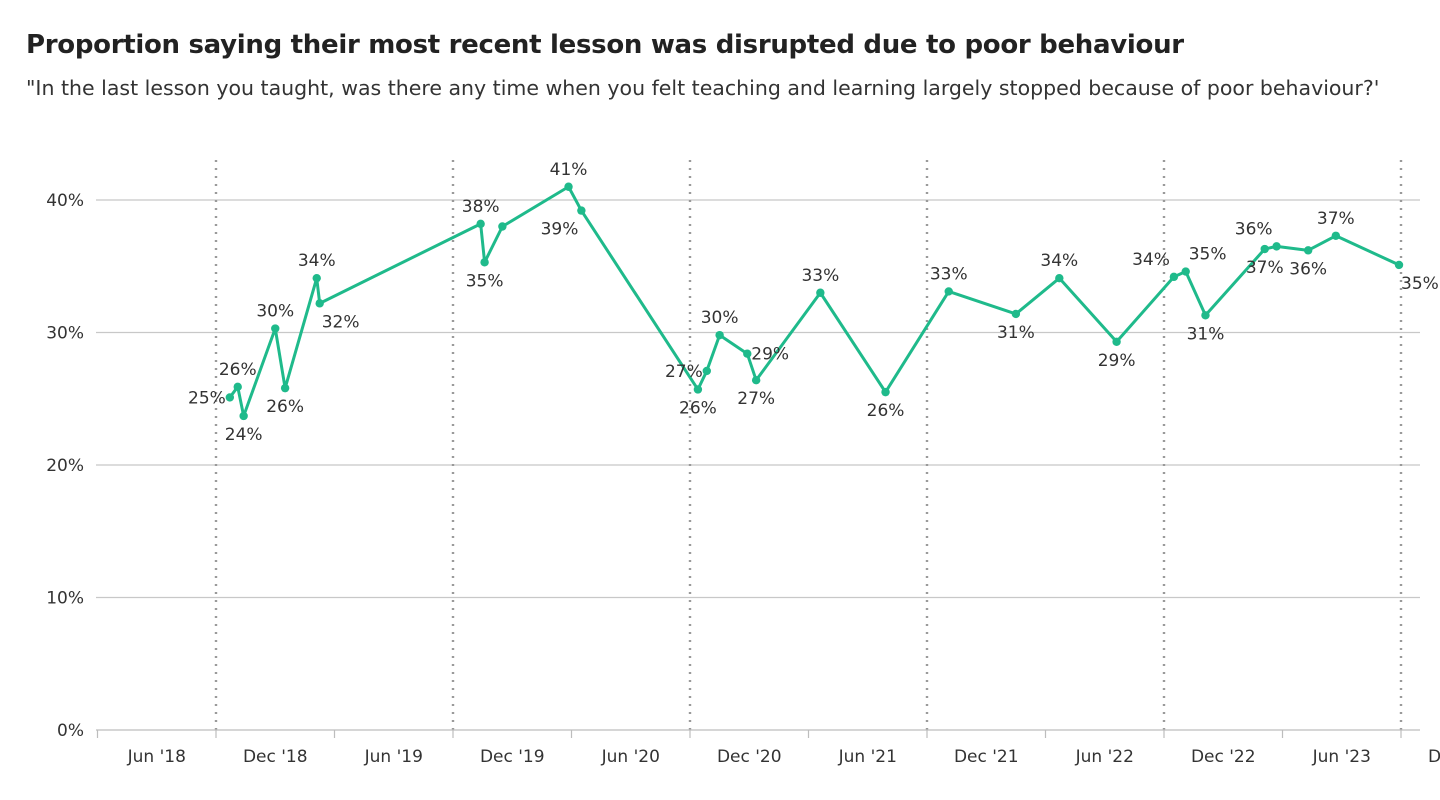  I want to click on x-tick-label: Jun '20, so click(630, 757).